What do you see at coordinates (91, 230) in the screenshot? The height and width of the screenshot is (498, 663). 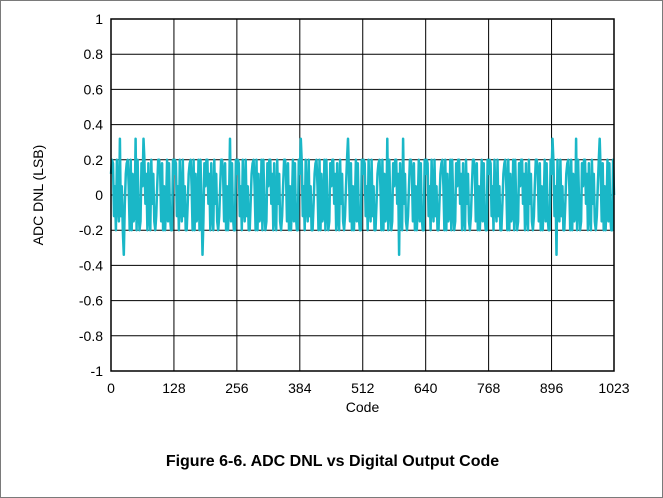 I see `y-tick-label: -0.2` at bounding box center [91, 230].